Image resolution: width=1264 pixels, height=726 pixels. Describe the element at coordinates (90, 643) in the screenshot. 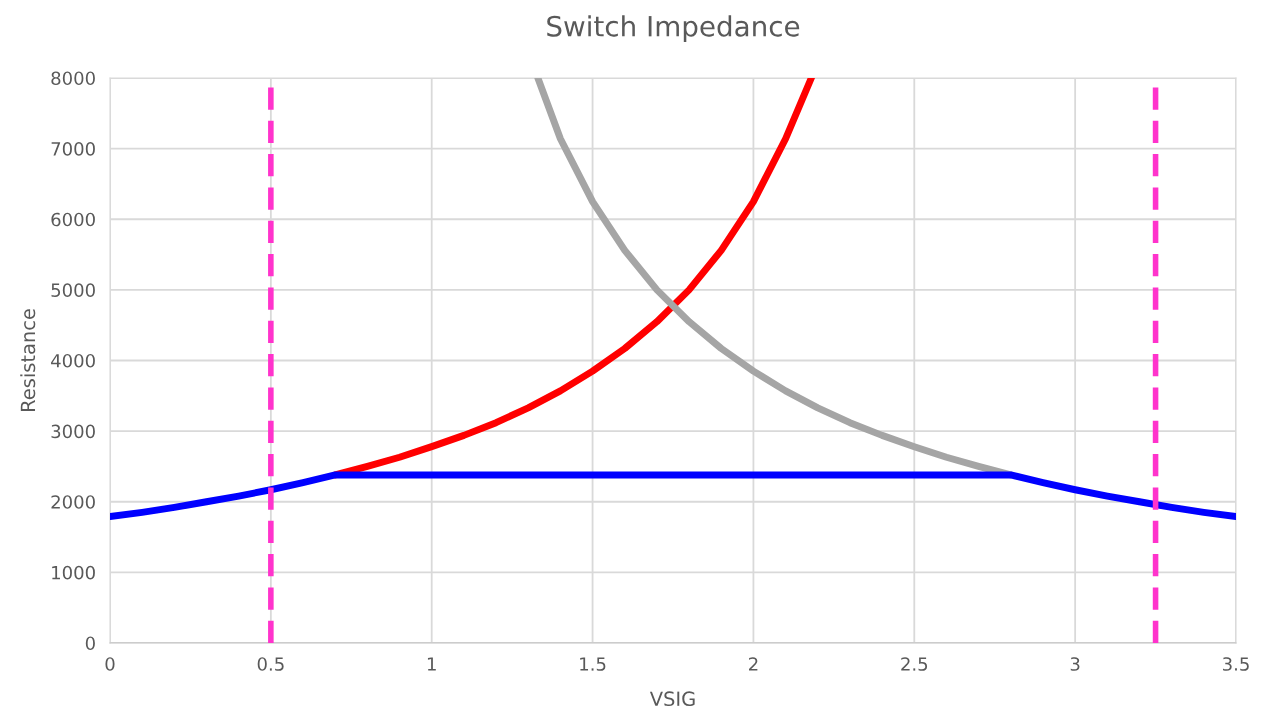

I see `y-tick-label: 0` at that location.